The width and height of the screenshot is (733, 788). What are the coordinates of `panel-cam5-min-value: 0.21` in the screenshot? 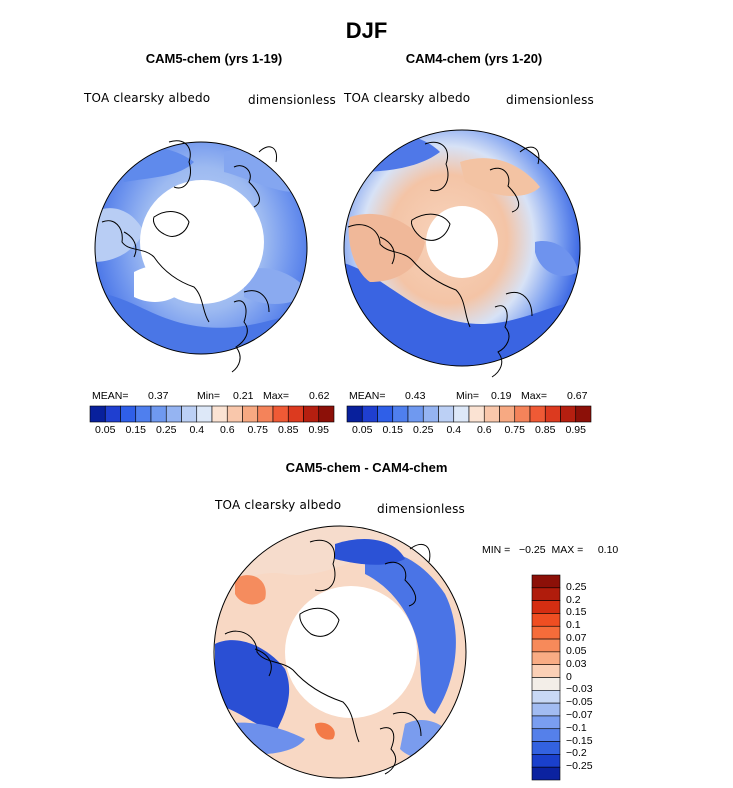 It's located at (243, 396).